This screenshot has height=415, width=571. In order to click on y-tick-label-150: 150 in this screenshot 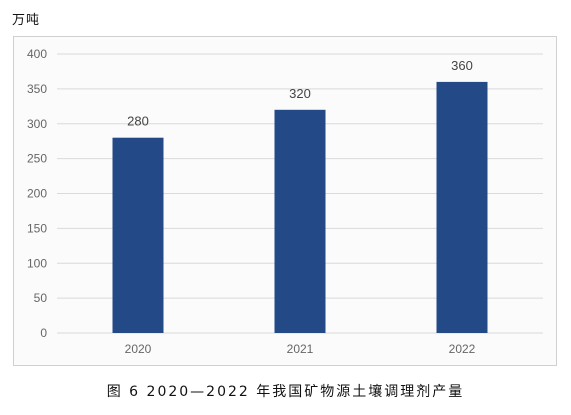, I will do `click(37, 228)`.